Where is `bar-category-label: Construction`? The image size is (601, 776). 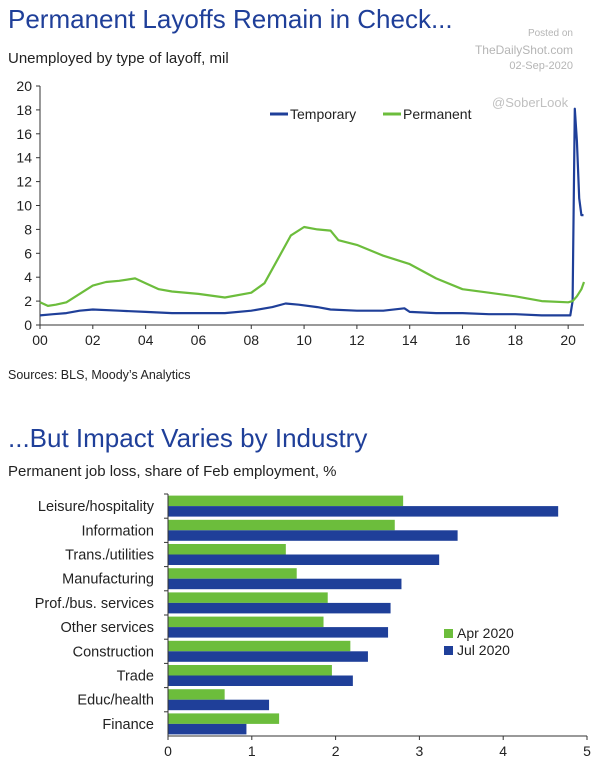
bar-category-label: Construction is located at coordinates (113, 652).